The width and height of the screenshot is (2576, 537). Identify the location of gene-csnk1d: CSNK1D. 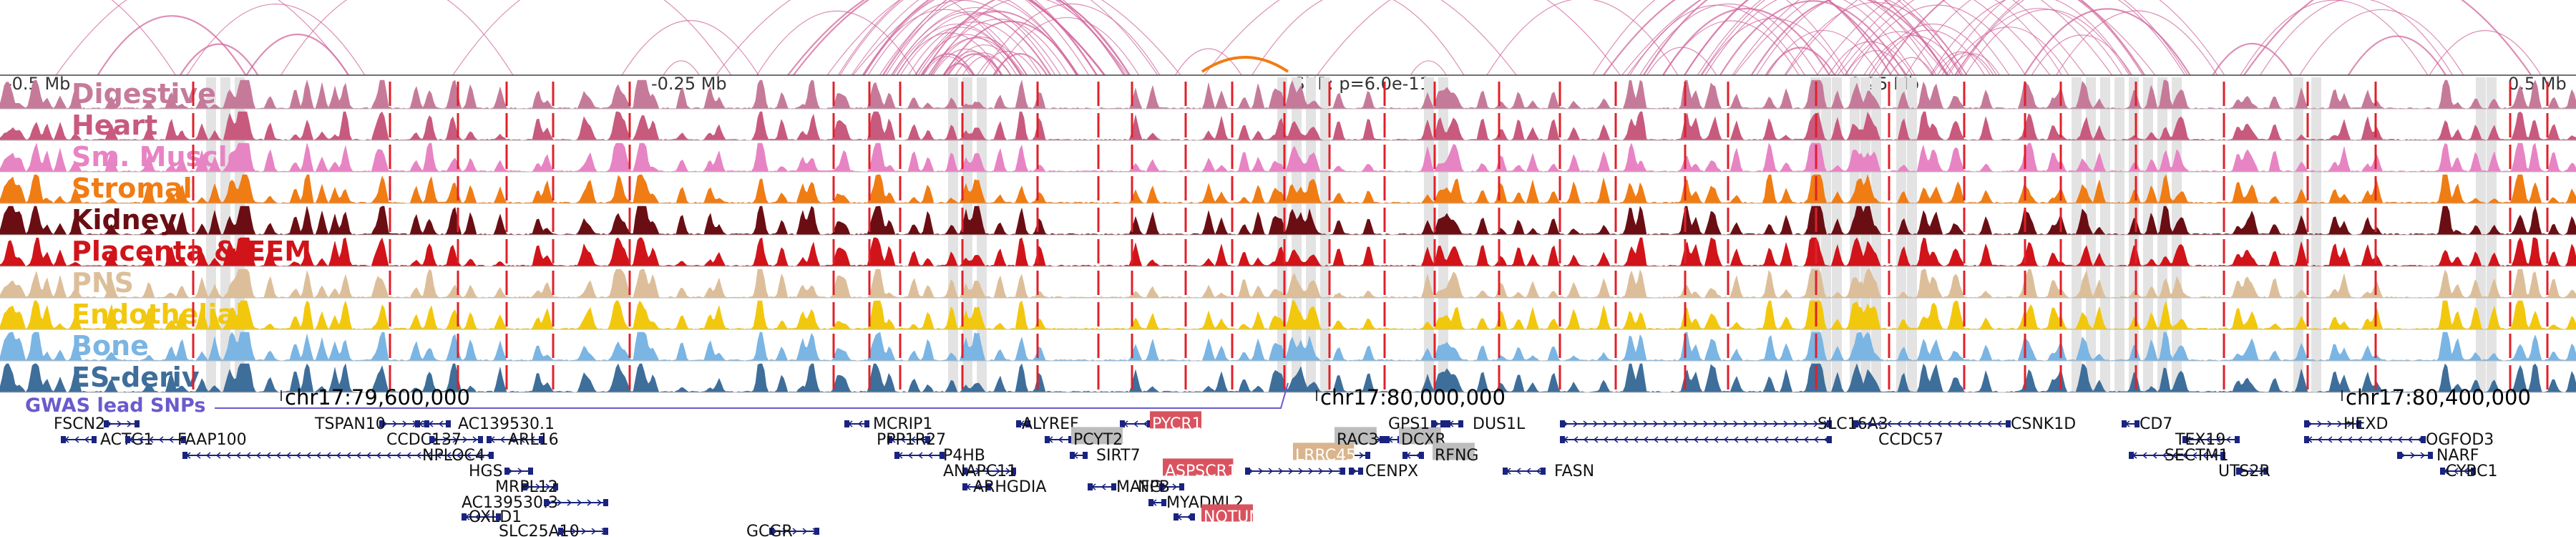
(1964, 424).